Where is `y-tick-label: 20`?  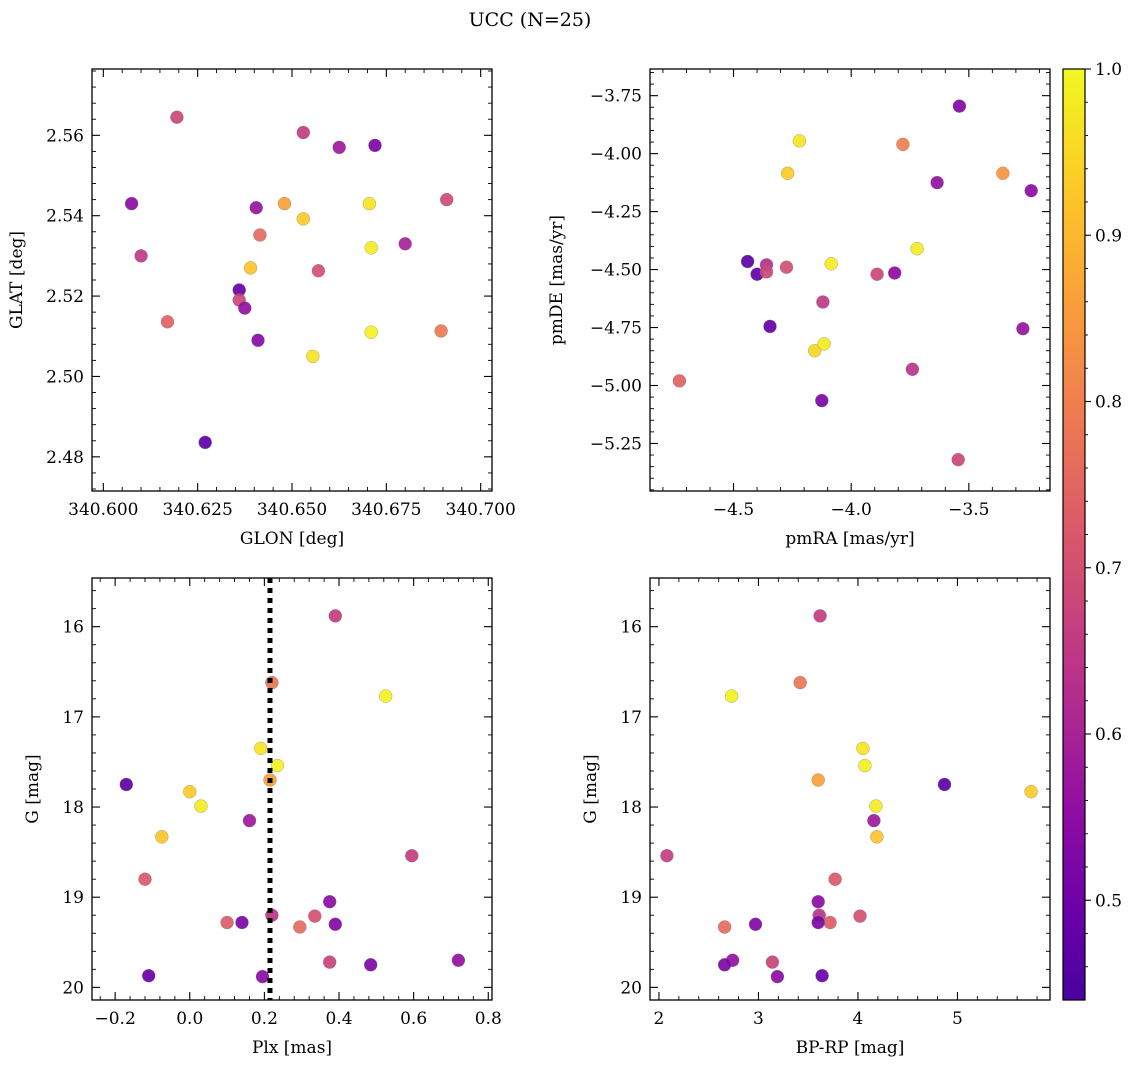
y-tick-label: 20 is located at coordinates (73, 988).